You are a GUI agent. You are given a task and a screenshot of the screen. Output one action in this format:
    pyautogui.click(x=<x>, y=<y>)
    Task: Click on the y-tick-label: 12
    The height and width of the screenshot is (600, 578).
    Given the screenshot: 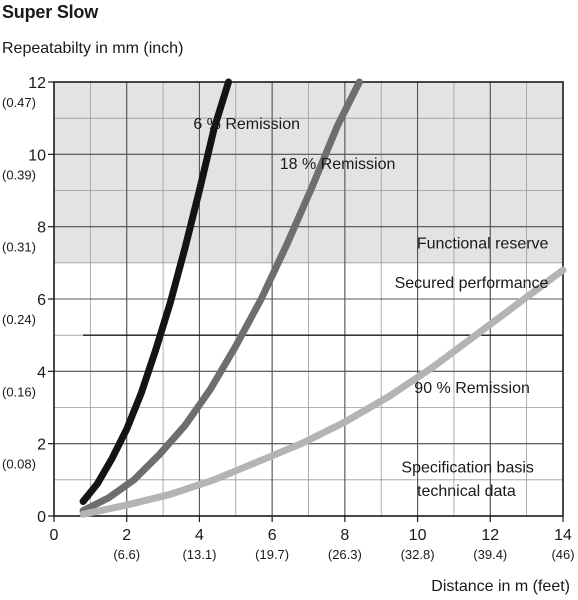 What is the action you would take?
    pyautogui.click(x=37, y=83)
    